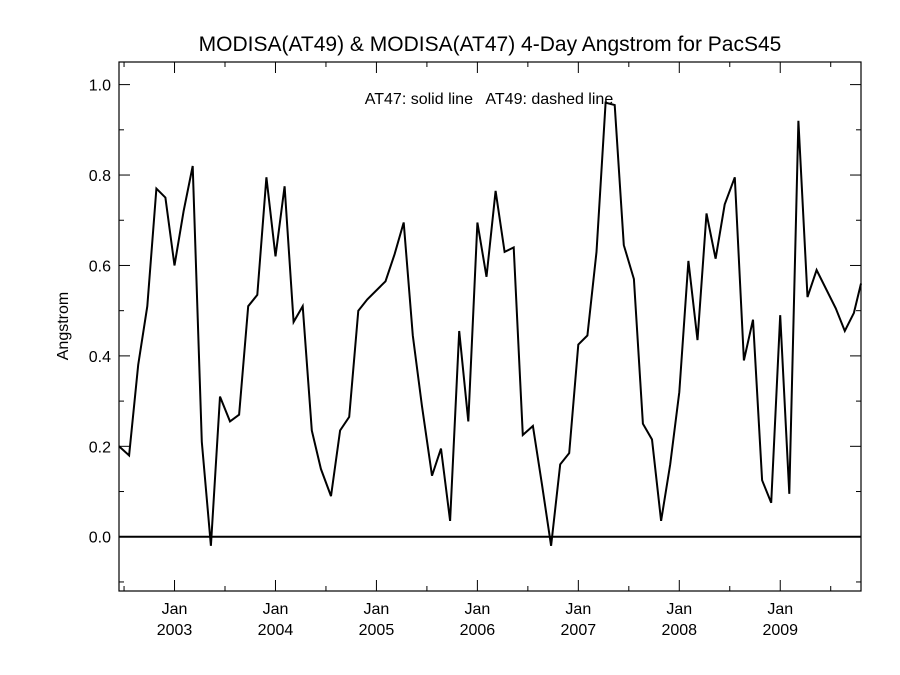 This screenshot has height=675, width=900. What do you see at coordinates (489, 99) in the screenshot?
I see `series-annotation: AT47: solid line AT49: dashed line` at bounding box center [489, 99].